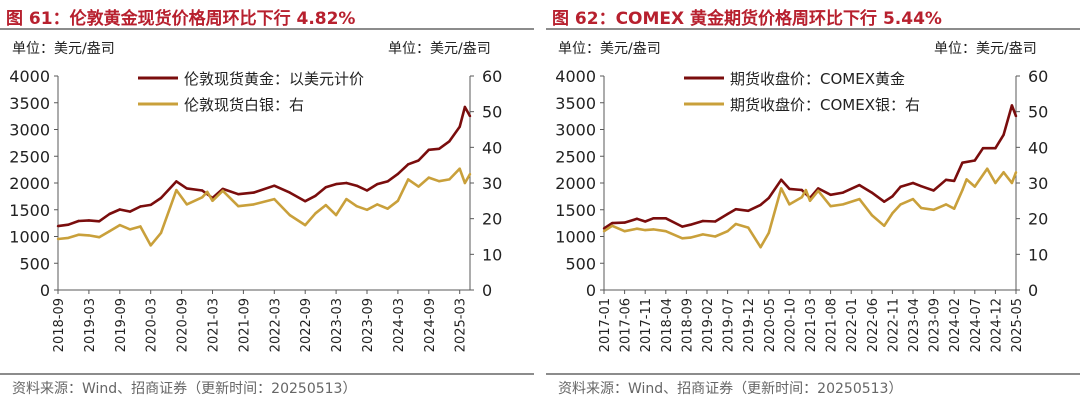 The height and width of the screenshot is (401, 1080). What do you see at coordinates (439, 49) in the screenshot?
I see `unit-label-right: 单位：美元/盎司` at bounding box center [439, 49].